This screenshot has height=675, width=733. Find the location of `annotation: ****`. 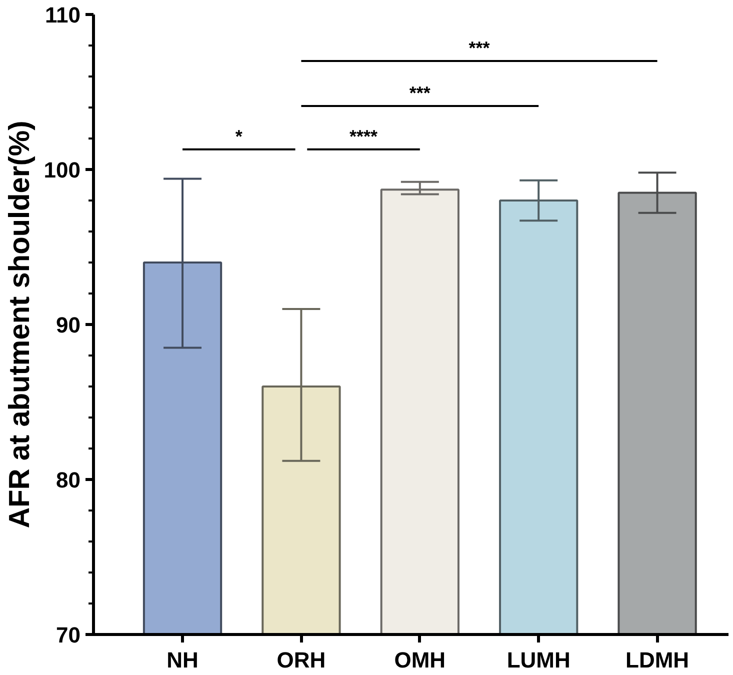

annotation: **** is located at coordinates (364, 136).